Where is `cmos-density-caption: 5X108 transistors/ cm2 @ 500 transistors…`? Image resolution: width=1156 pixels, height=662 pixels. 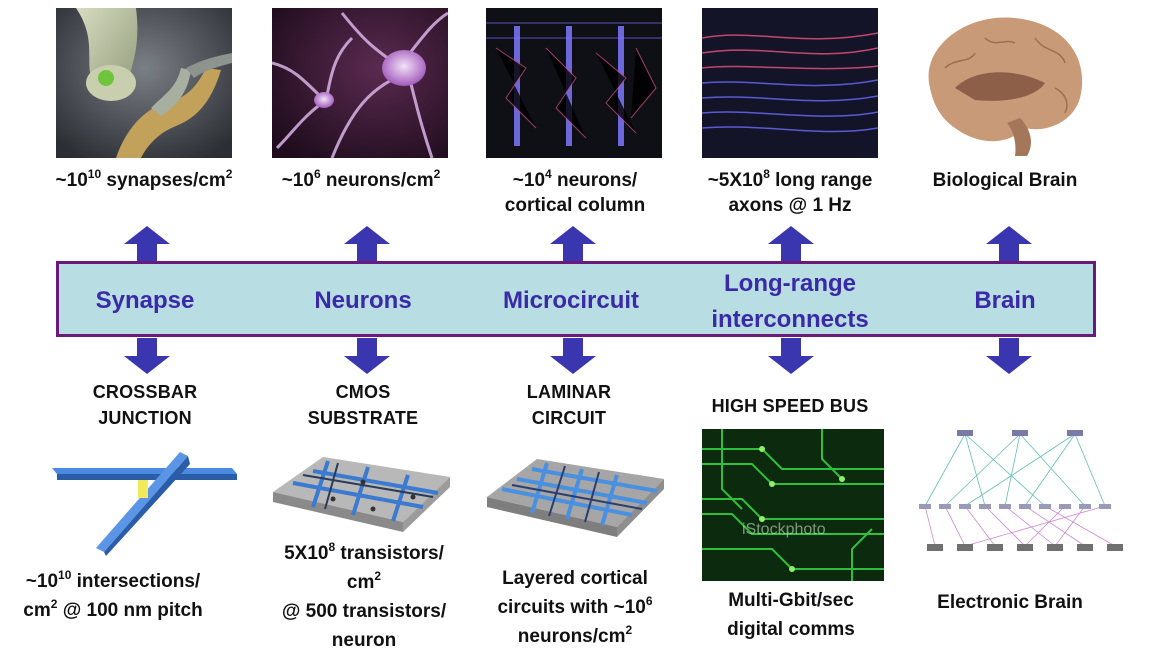 cmos-density-caption: 5X108 transistors/ cm2 @ 500 transistors… is located at coordinates (364, 595).